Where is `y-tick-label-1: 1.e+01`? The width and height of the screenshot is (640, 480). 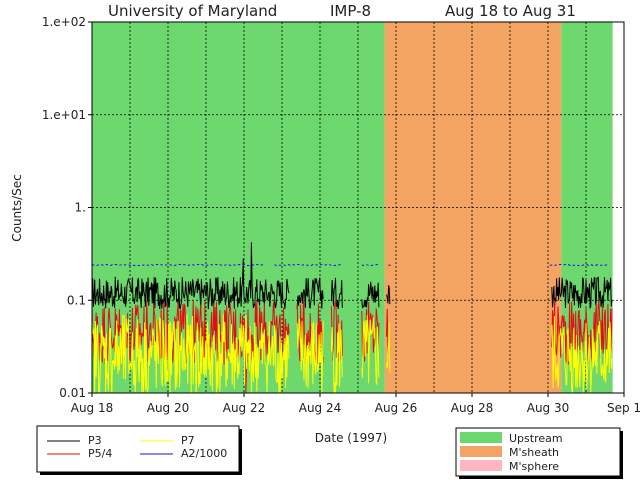
y-tick-label-1: 1.e+01 is located at coordinates (64, 115).